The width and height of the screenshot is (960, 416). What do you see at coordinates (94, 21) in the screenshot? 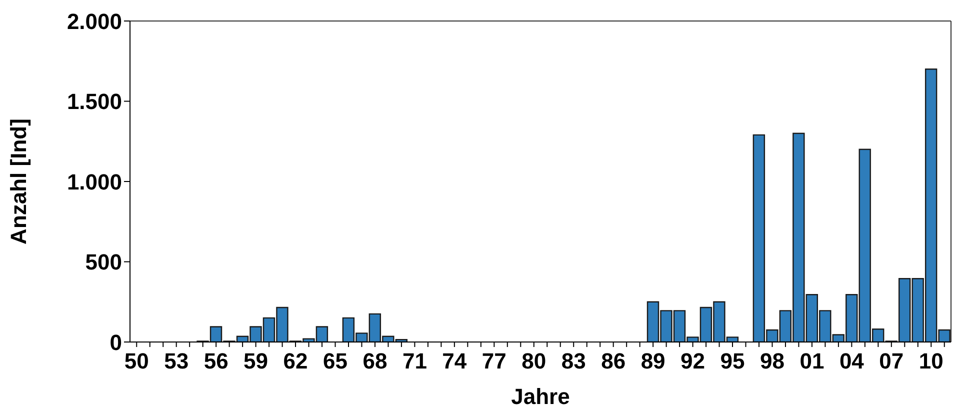
I see `y-tick-label: 2.000` at bounding box center [94, 21].